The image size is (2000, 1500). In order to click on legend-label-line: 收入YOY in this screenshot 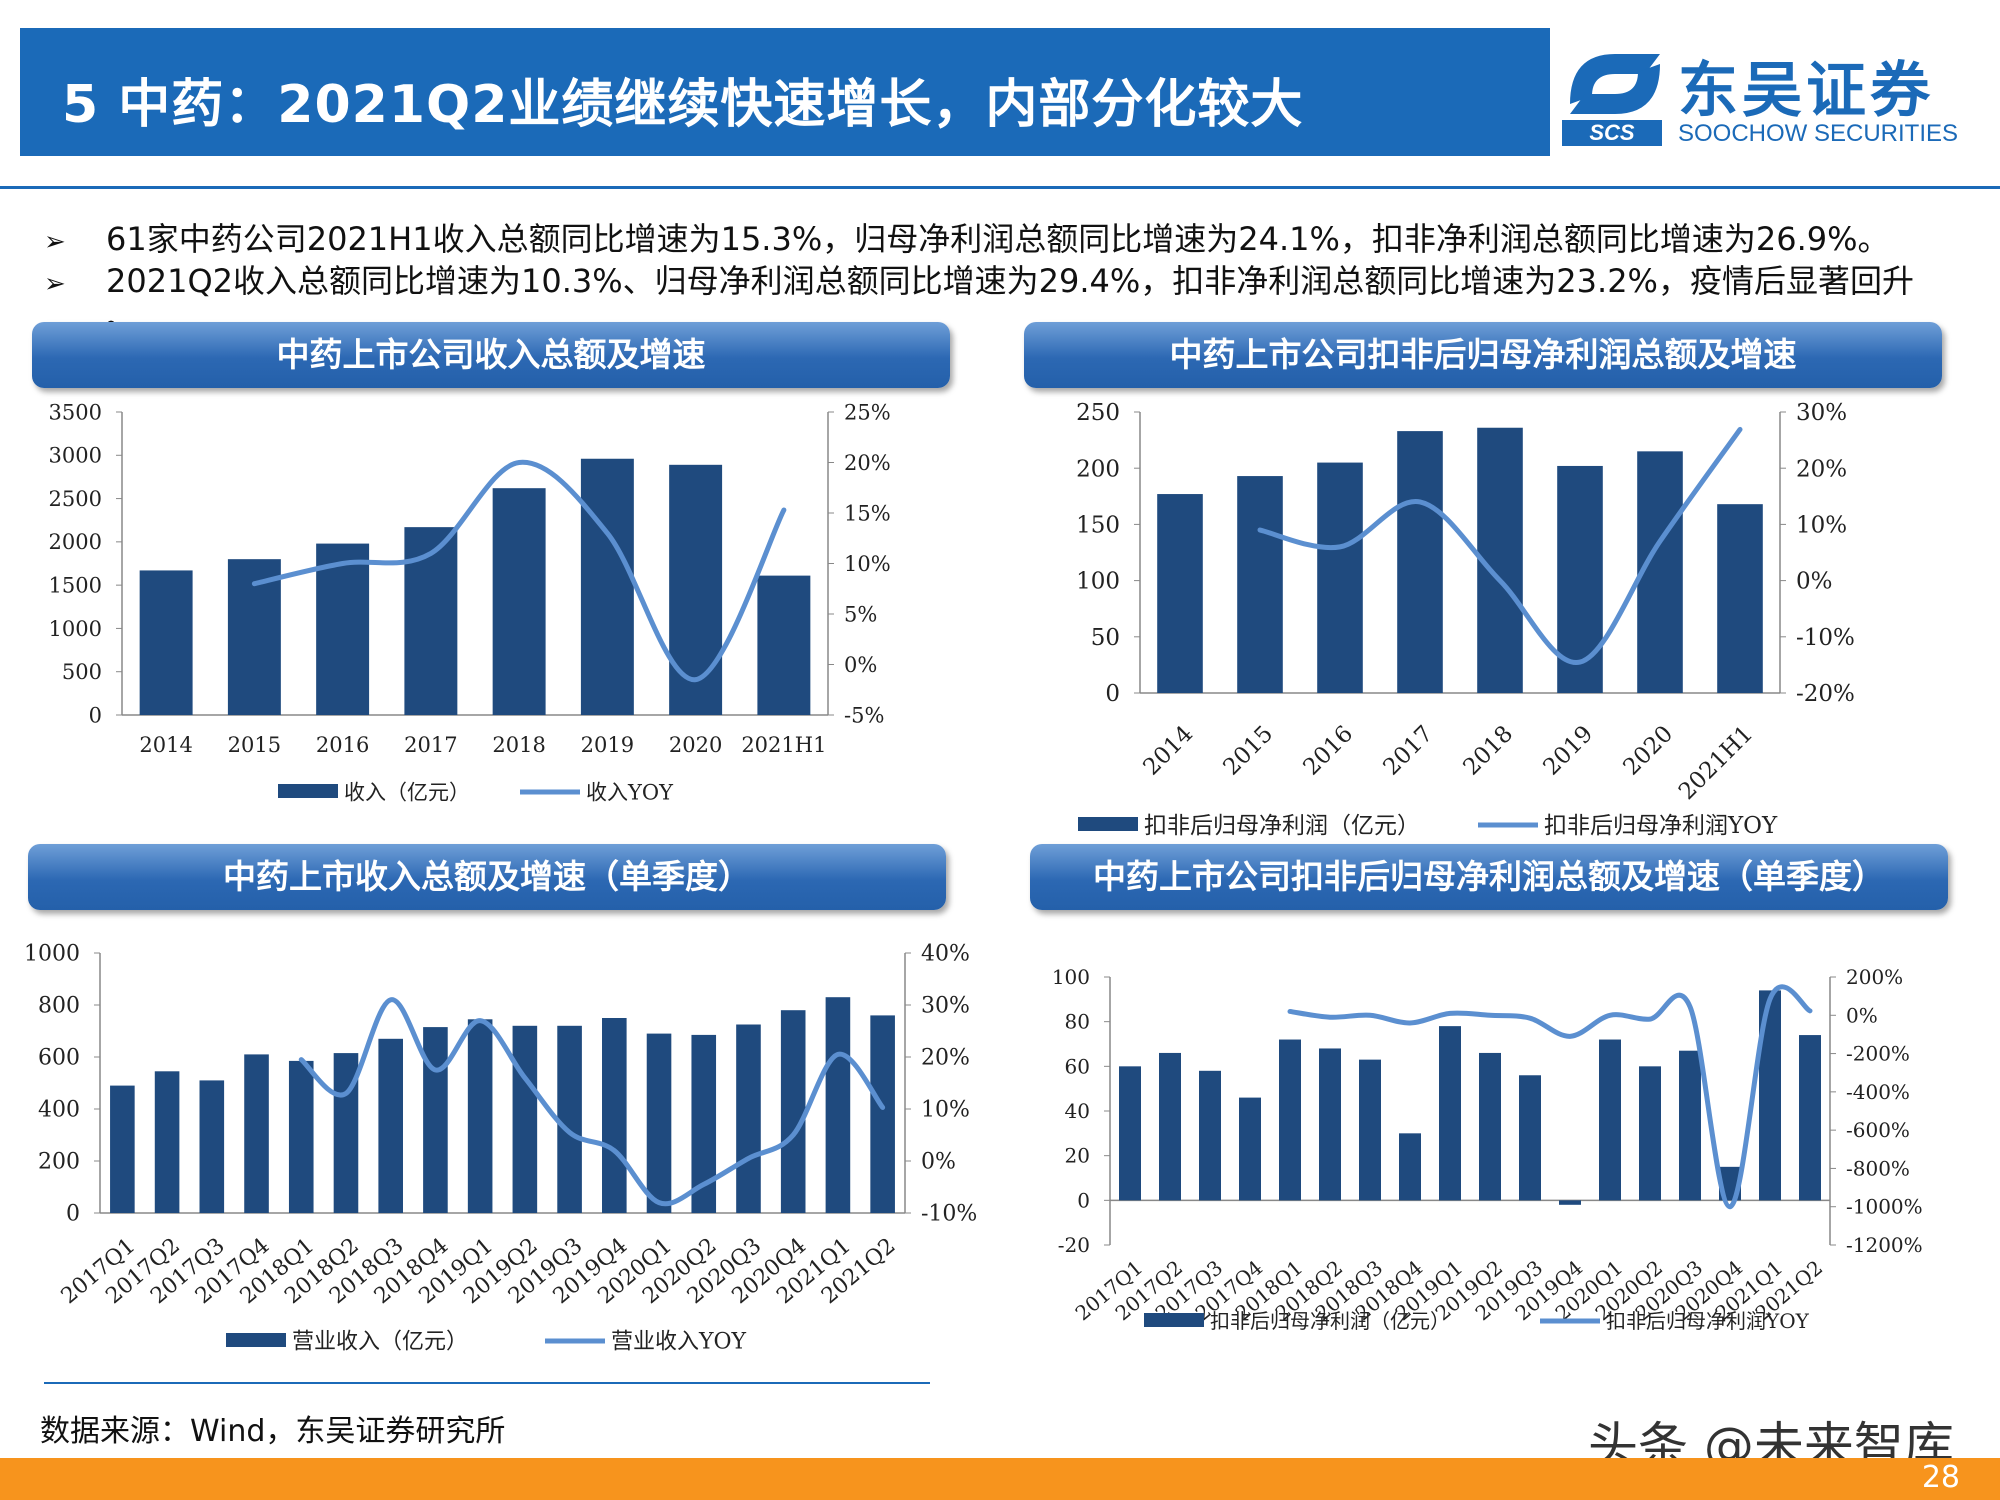, I will do `click(630, 792)`.